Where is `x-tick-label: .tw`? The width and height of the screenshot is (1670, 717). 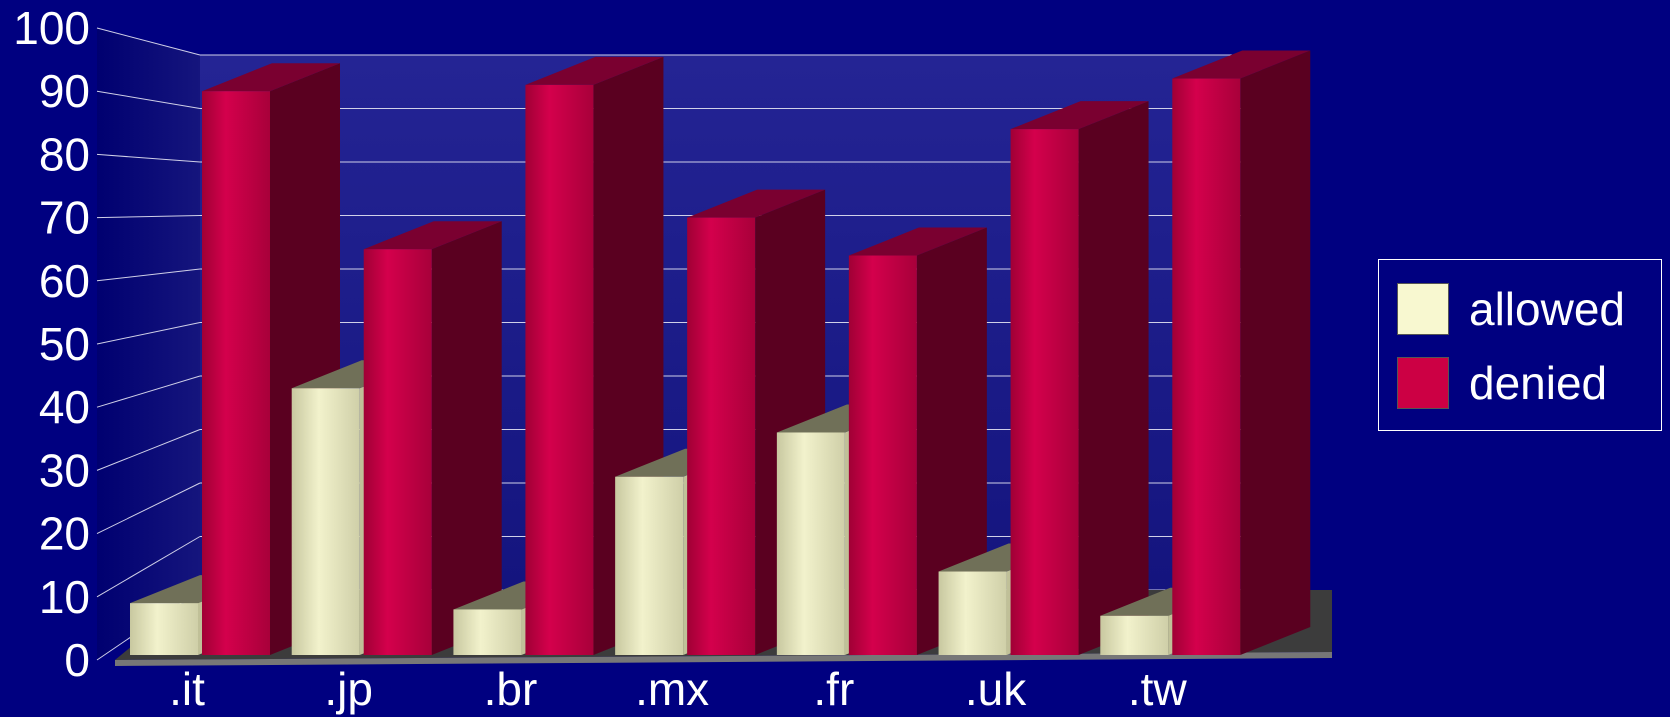 x-tick-label: .tw is located at coordinates (1158, 689).